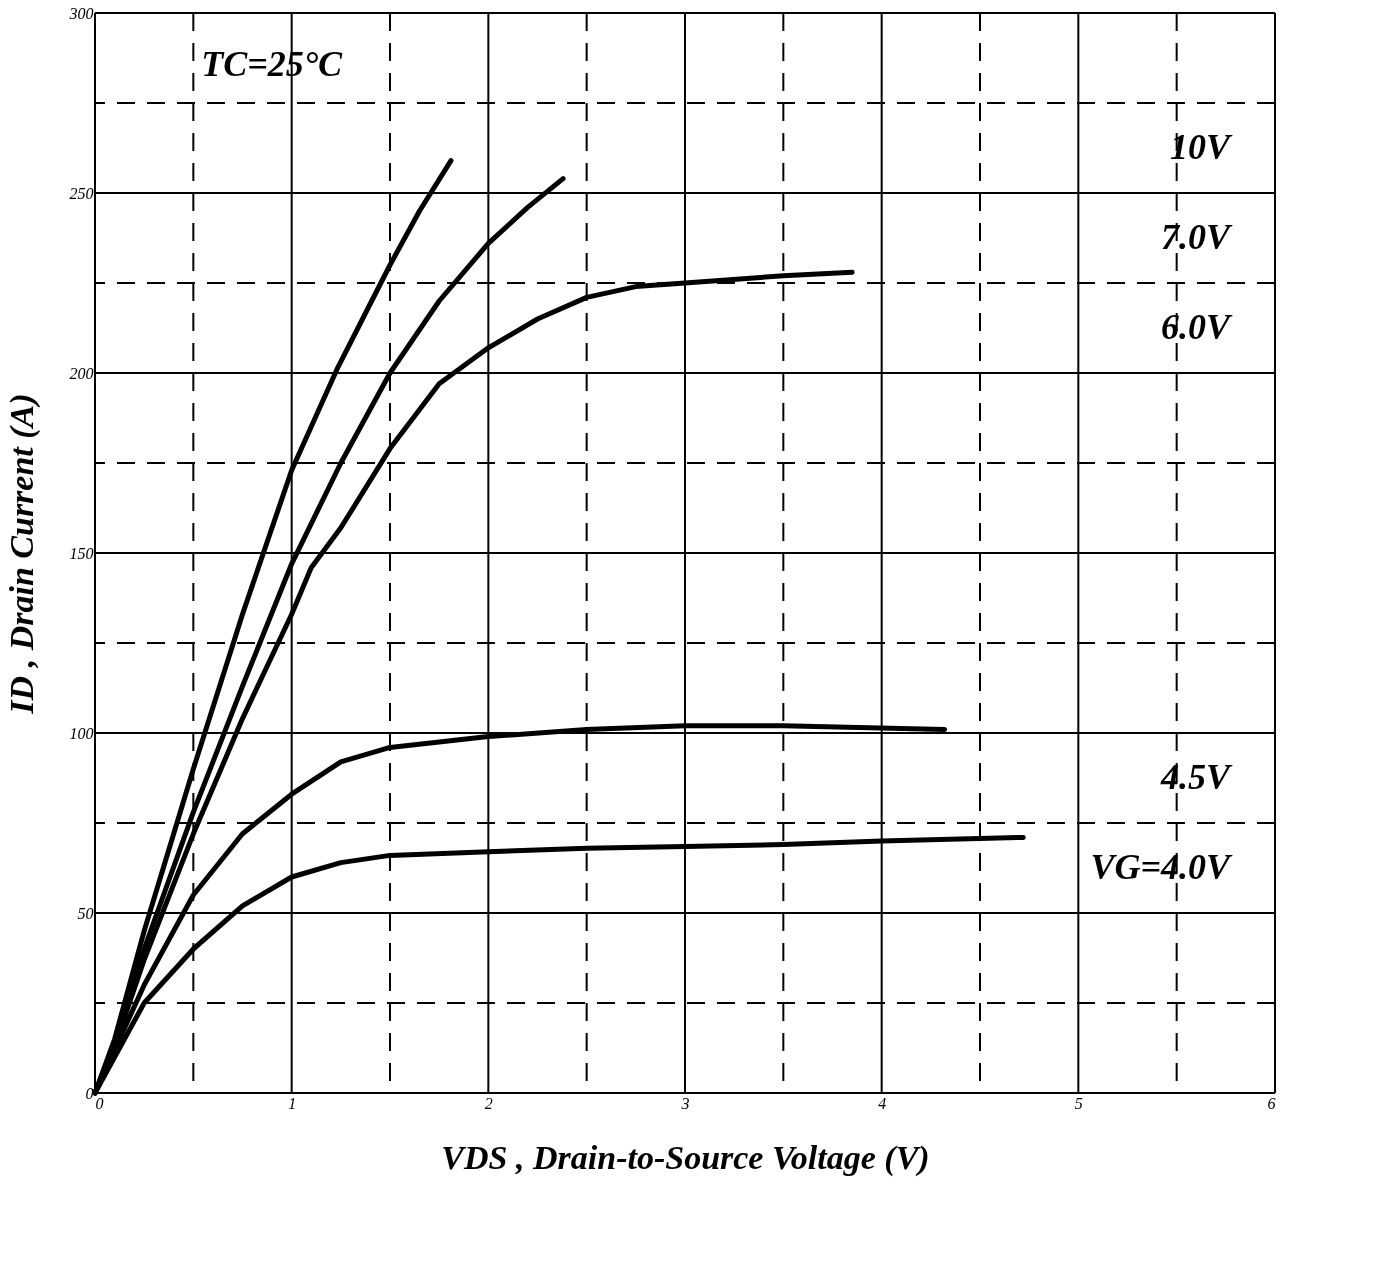  What do you see at coordinates (1161, 867) in the screenshot?
I see `series-label: VG=4.0V` at bounding box center [1161, 867].